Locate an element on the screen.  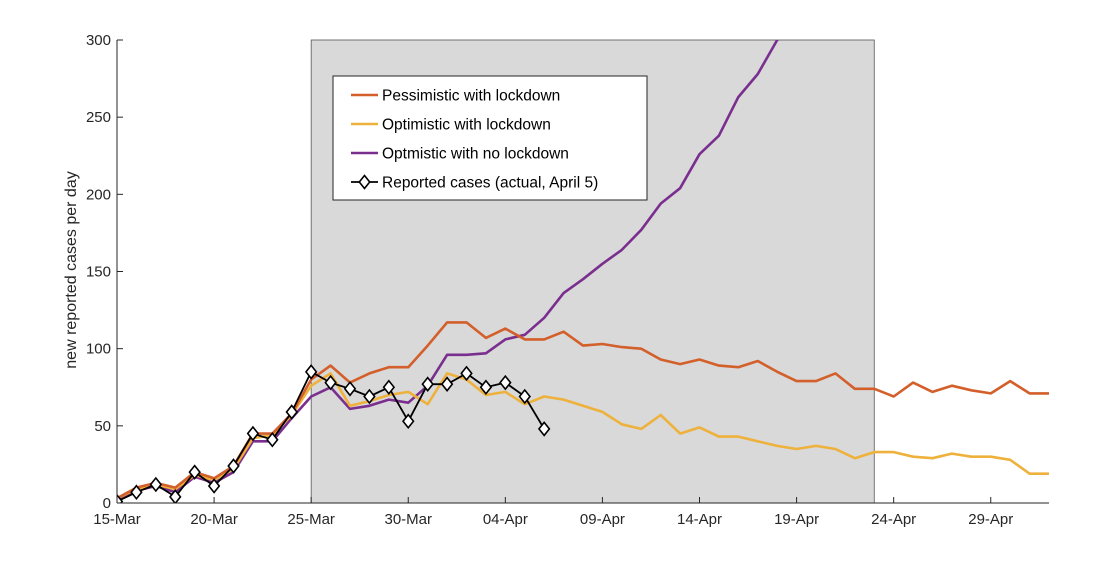
legend-marker is located at coordinates (364, 182).